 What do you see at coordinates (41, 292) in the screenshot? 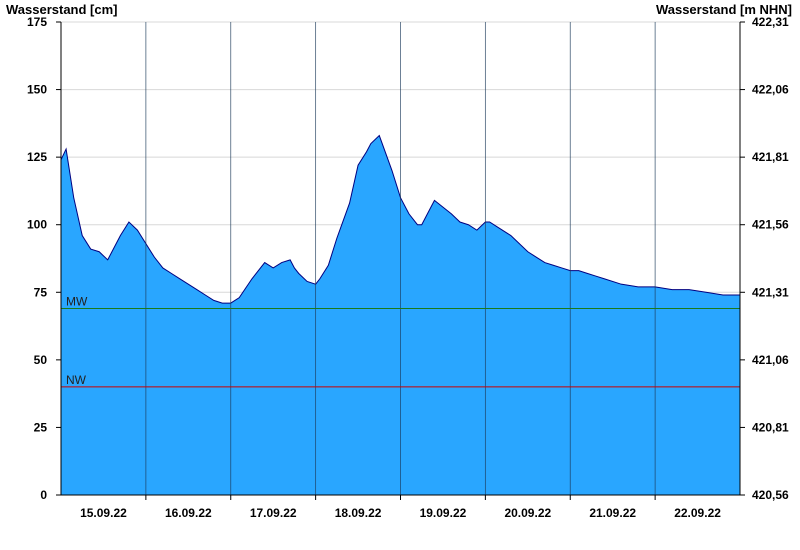
I see `y-tick-label-left: 75` at bounding box center [41, 292].